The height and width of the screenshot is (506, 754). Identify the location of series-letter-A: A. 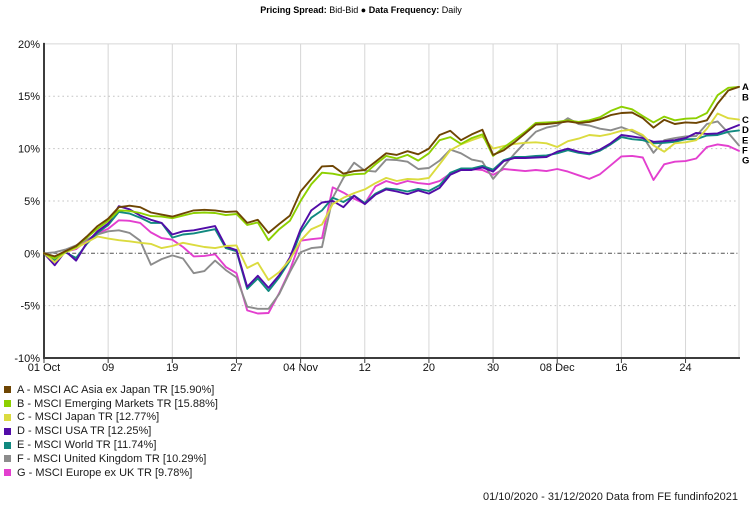
(745, 87).